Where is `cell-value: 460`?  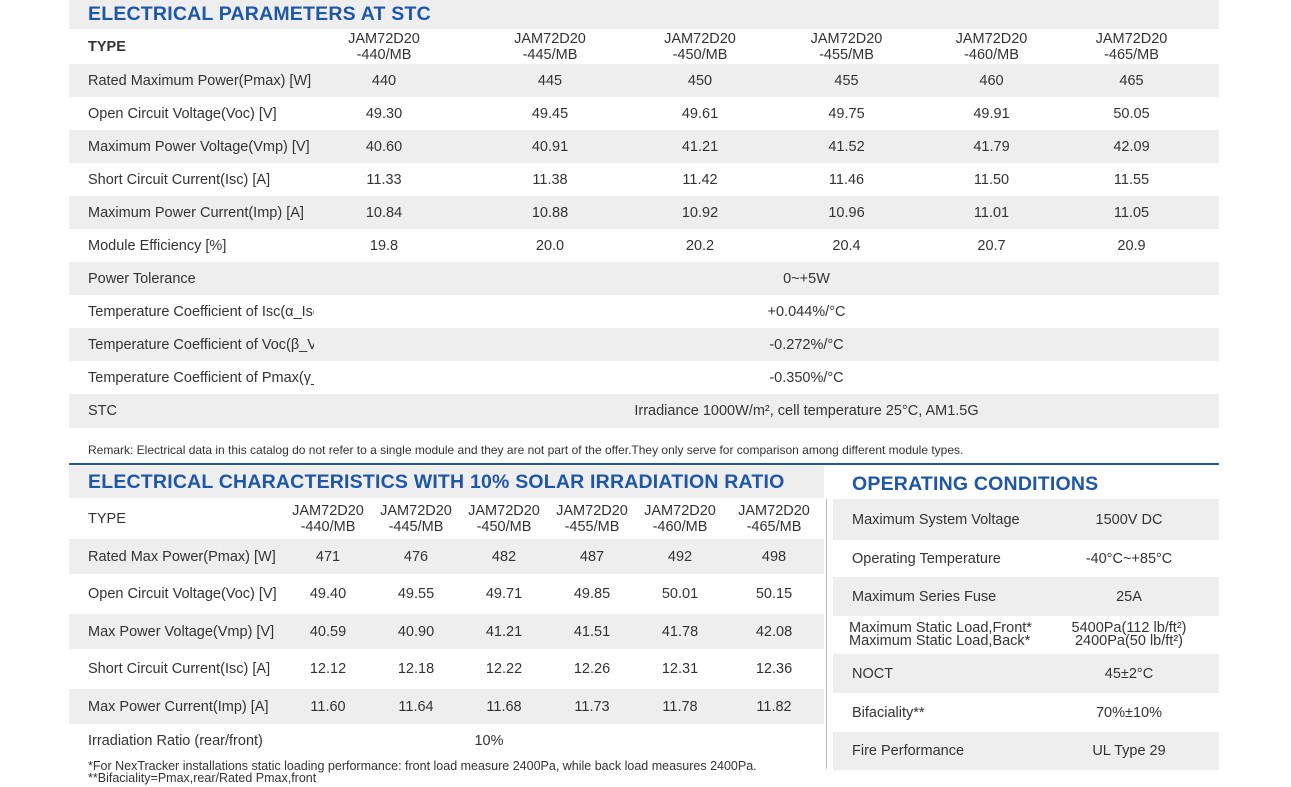
cell-value: 460 is located at coordinates (991, 80).